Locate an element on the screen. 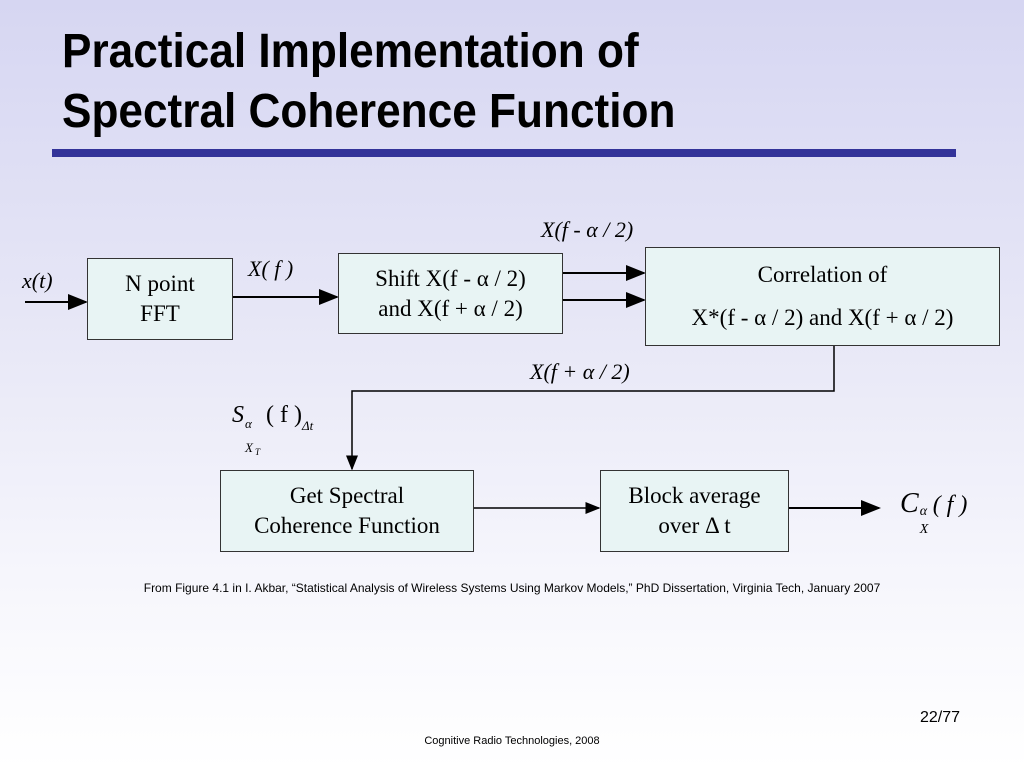 This screenshot has height=768, width=1024. page-number: 22/77 is located at coordinates (939, 717).